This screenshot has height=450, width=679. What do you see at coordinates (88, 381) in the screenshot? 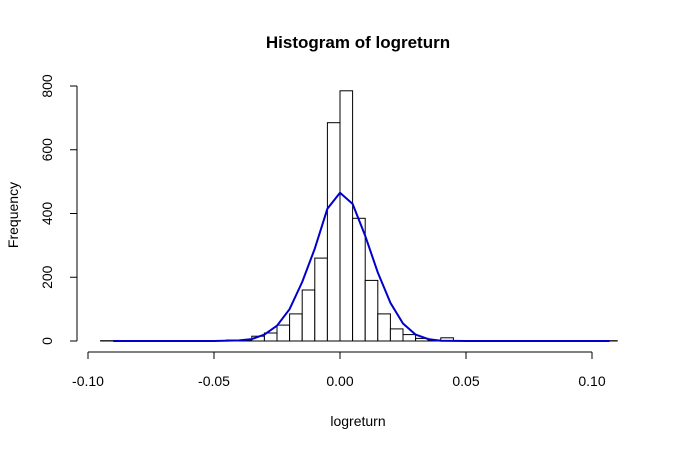
I see `x-tick-label: -0.10` at bounding box center [88, 381].